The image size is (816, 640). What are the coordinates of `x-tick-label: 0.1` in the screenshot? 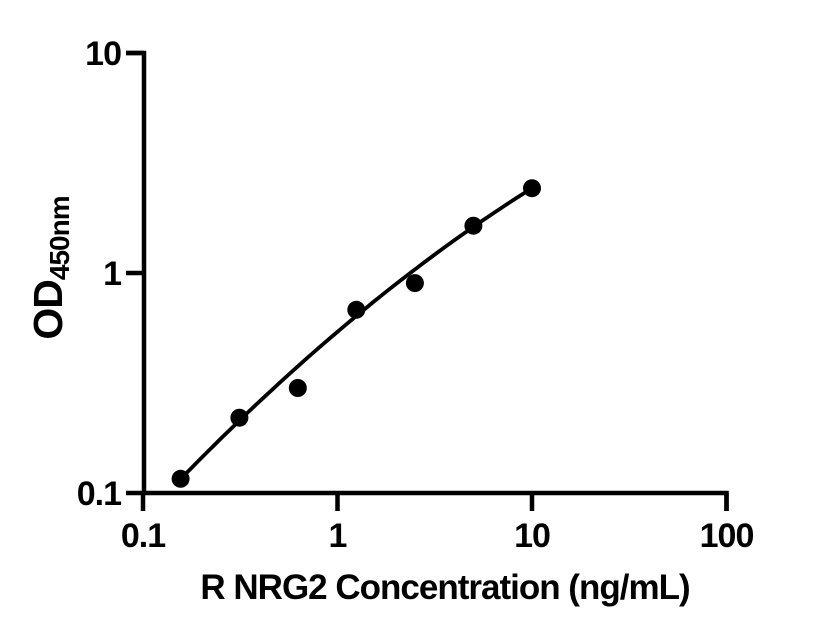 It's located at (143, 536).